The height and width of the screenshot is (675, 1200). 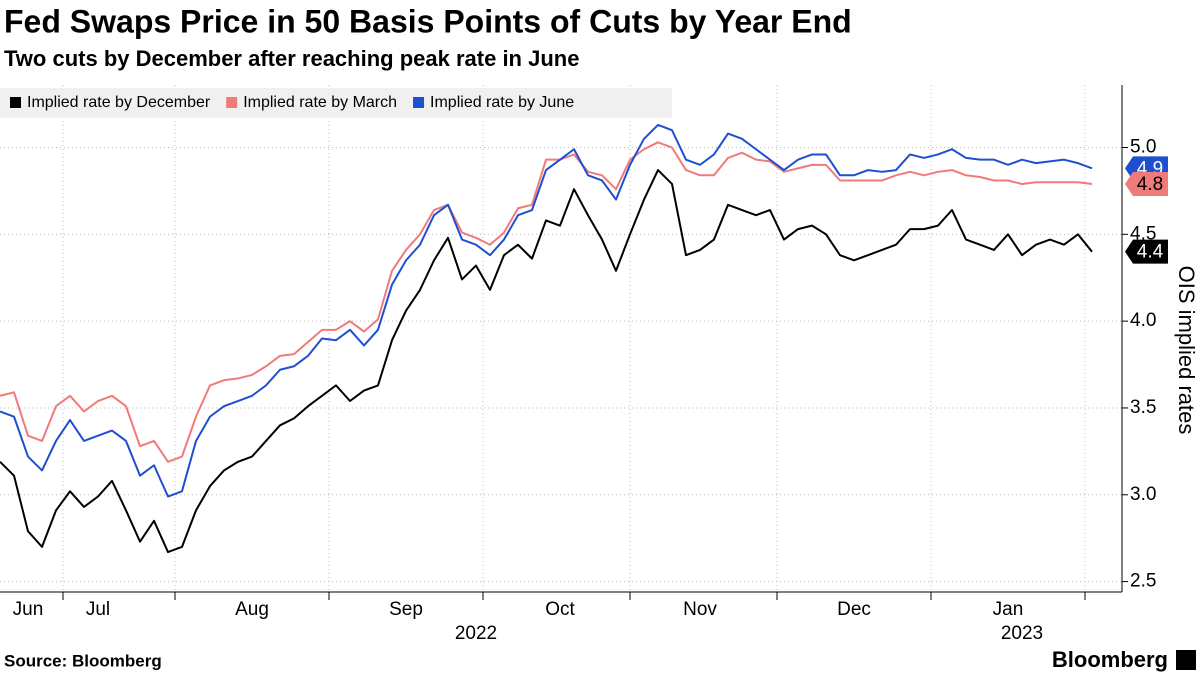 What do you see at coordinates (252, 609) in the screenshot?
I see `x-tick-label: Aug` at bounding box center [252, 609].